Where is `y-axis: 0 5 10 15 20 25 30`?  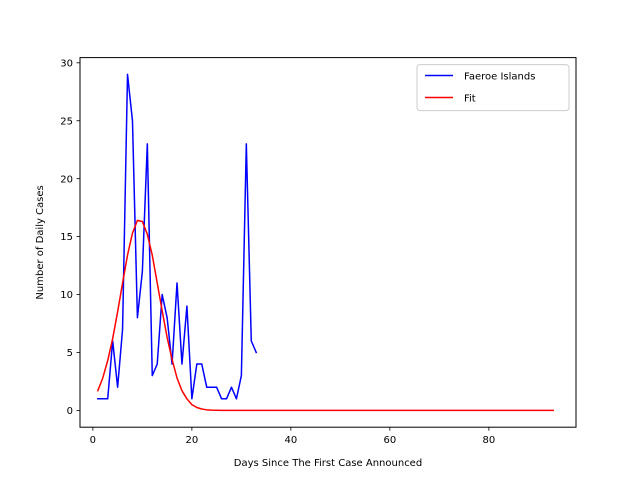 y-axis: 0 5 10 15 20 25 30 is located at coordinates (70, 237).